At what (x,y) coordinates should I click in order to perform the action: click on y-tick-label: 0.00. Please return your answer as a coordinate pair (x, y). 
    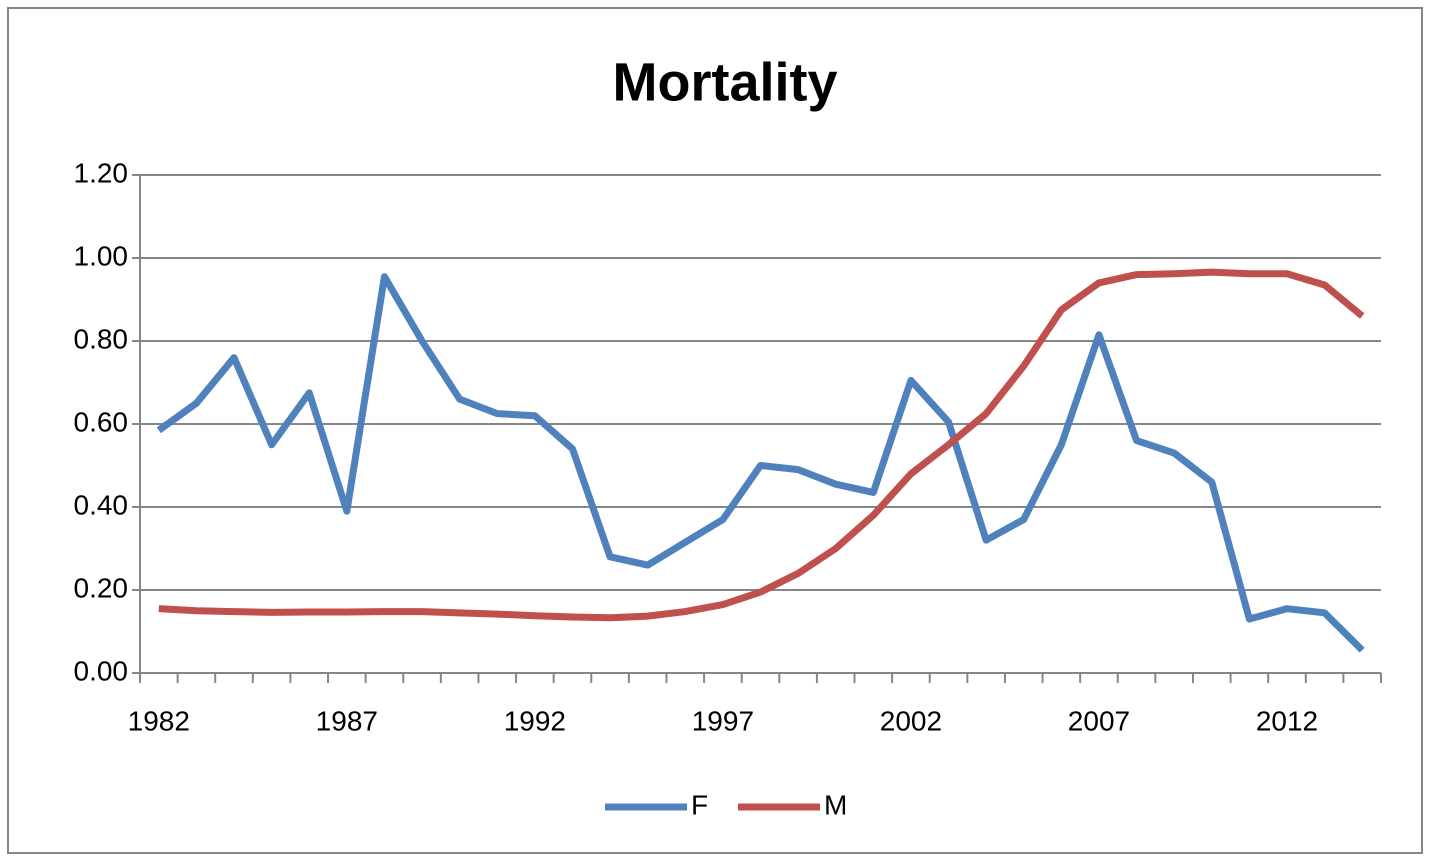
    Looking at the image, I should click on (101, 670).